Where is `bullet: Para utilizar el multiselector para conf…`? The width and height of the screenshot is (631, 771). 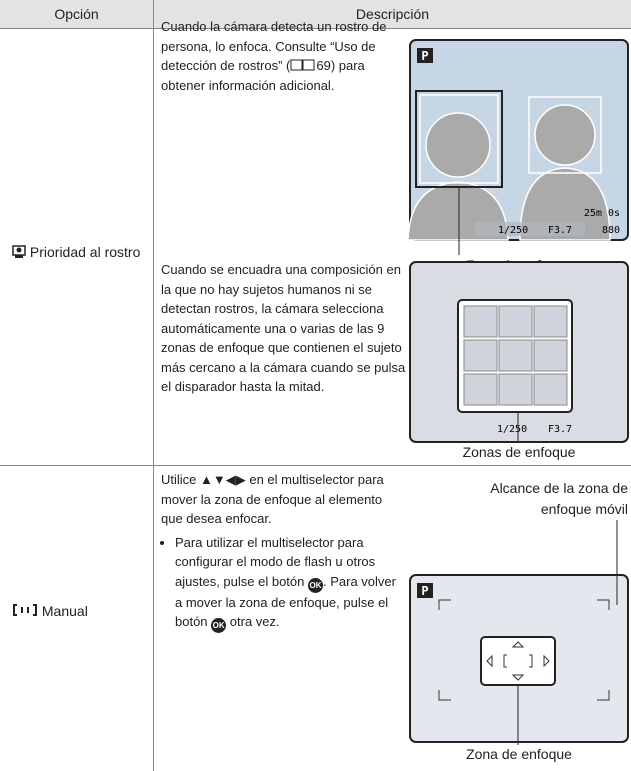
bullet: Para utilizar el multiselector para conf… is located at coordinates (288, 583).